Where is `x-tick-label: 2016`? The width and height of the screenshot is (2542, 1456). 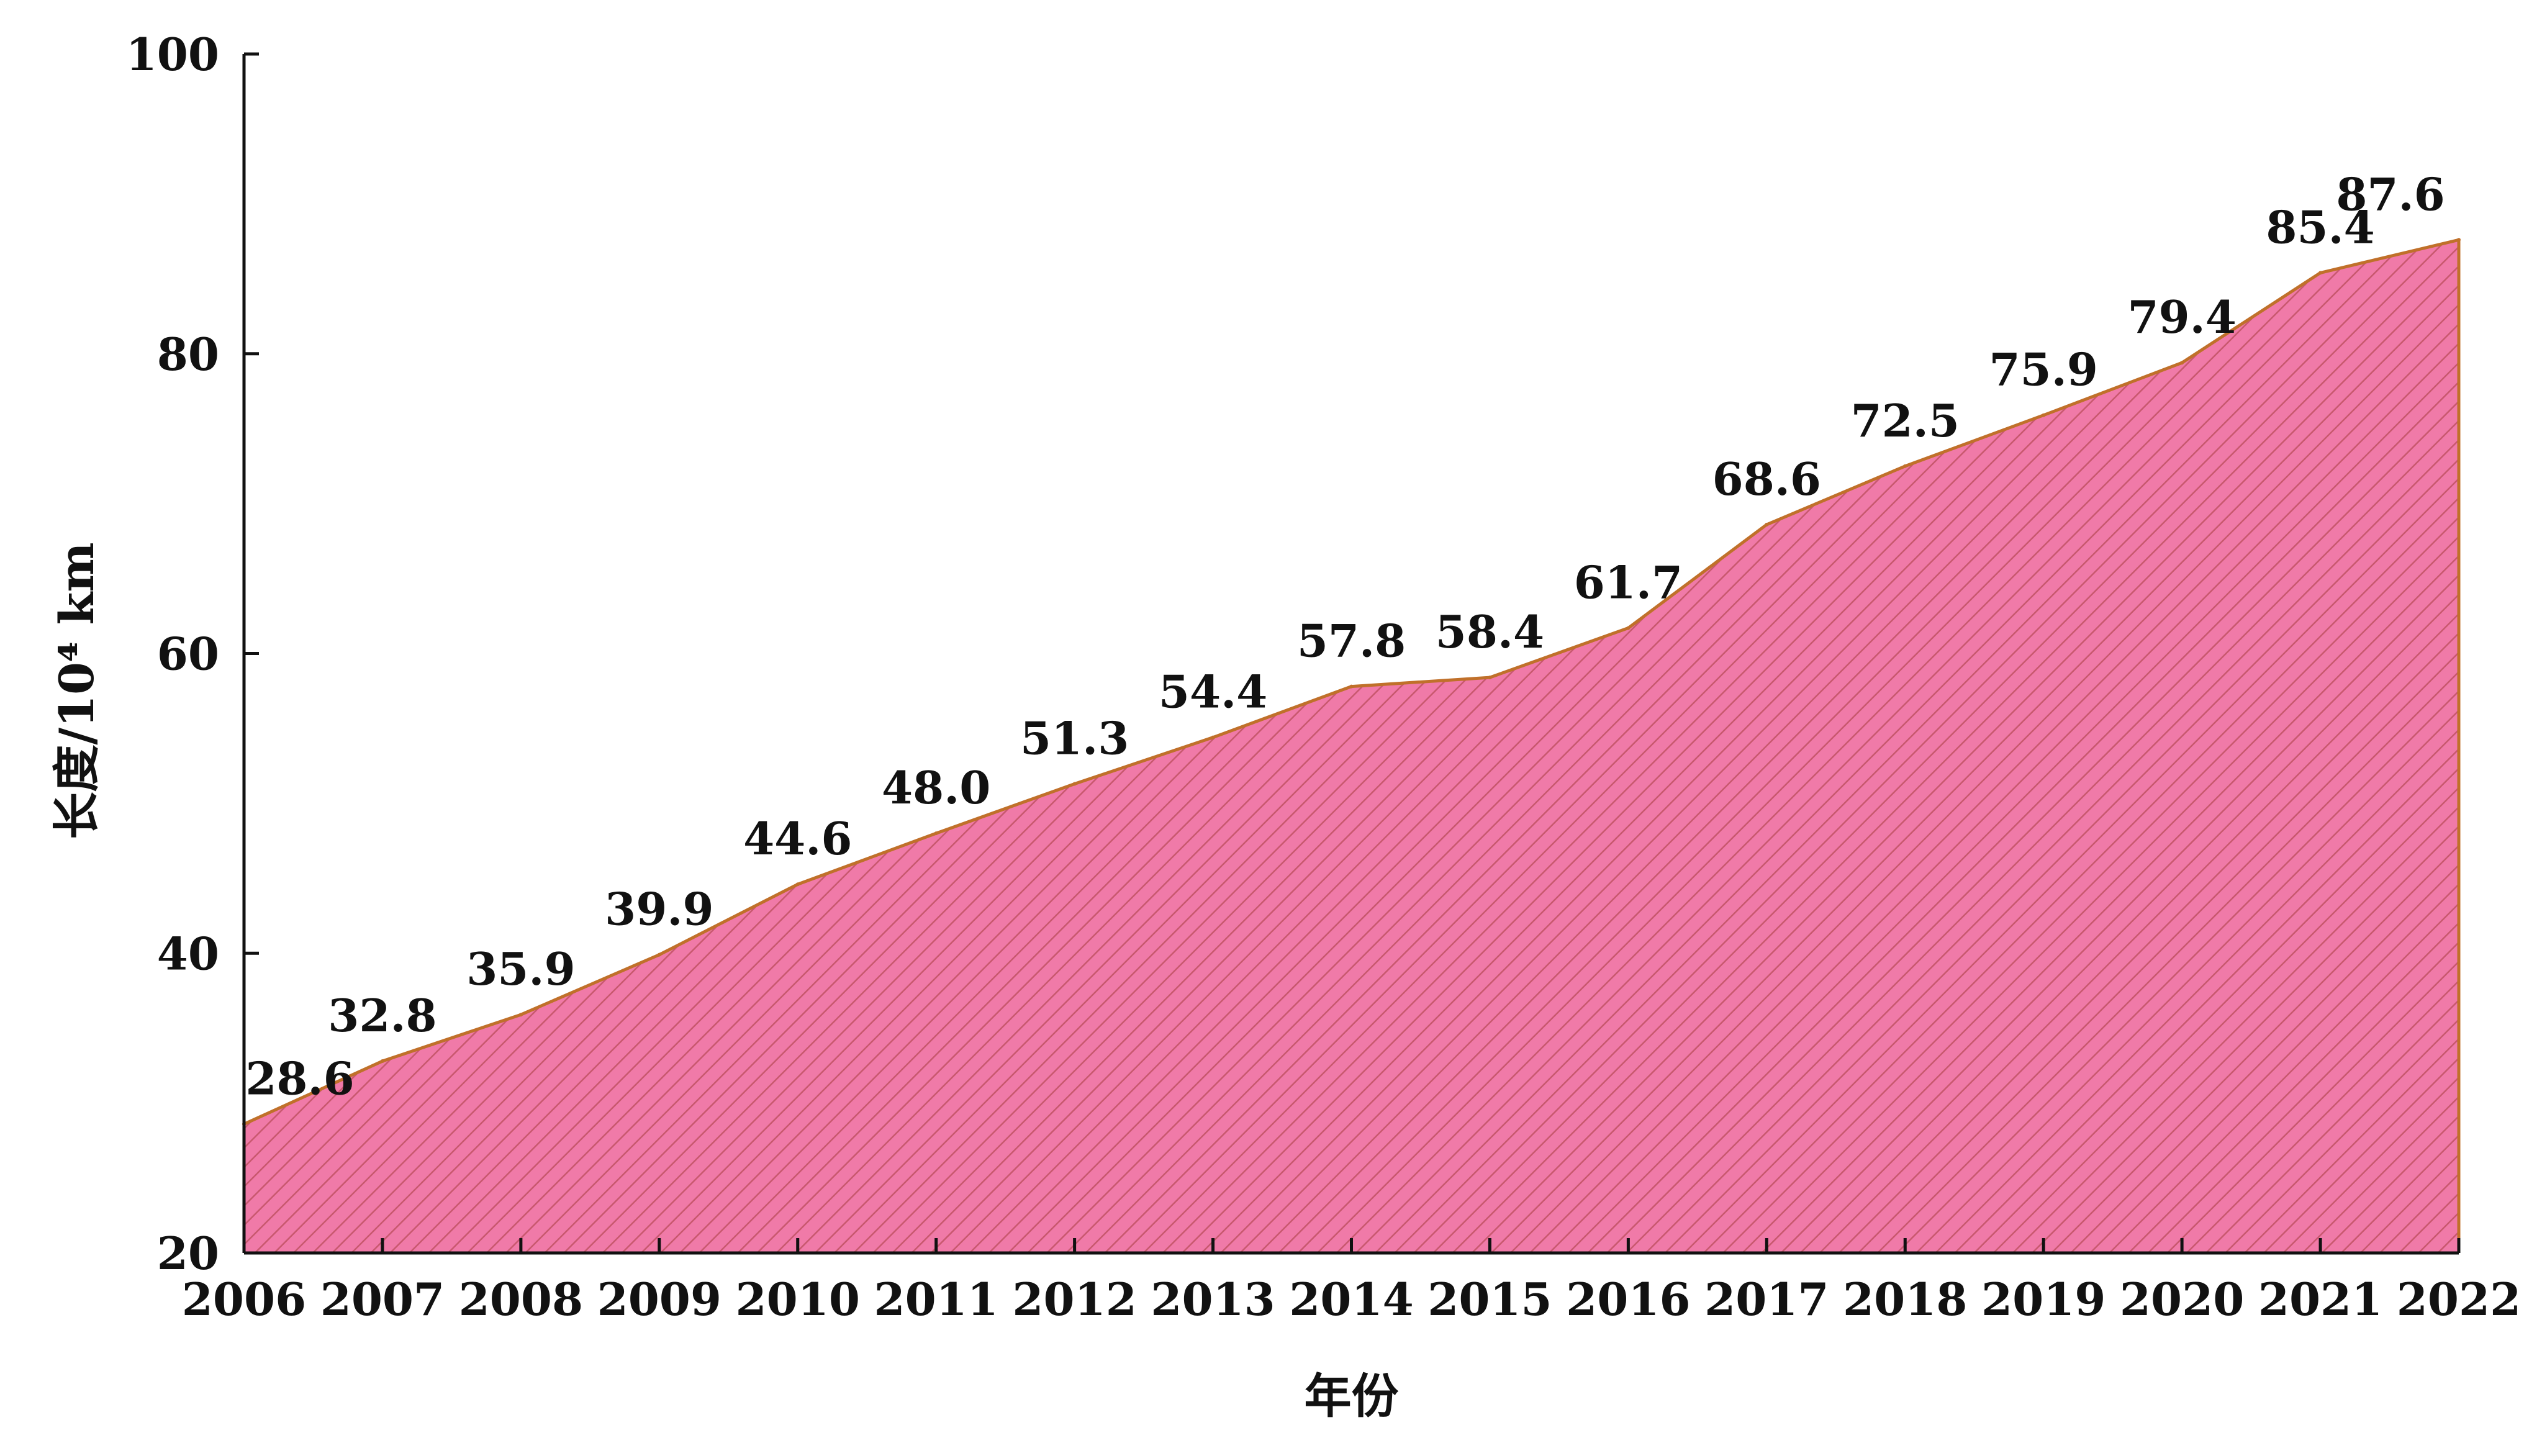
x-tick-label: 2016 is located at coordinates (1628, 1299).